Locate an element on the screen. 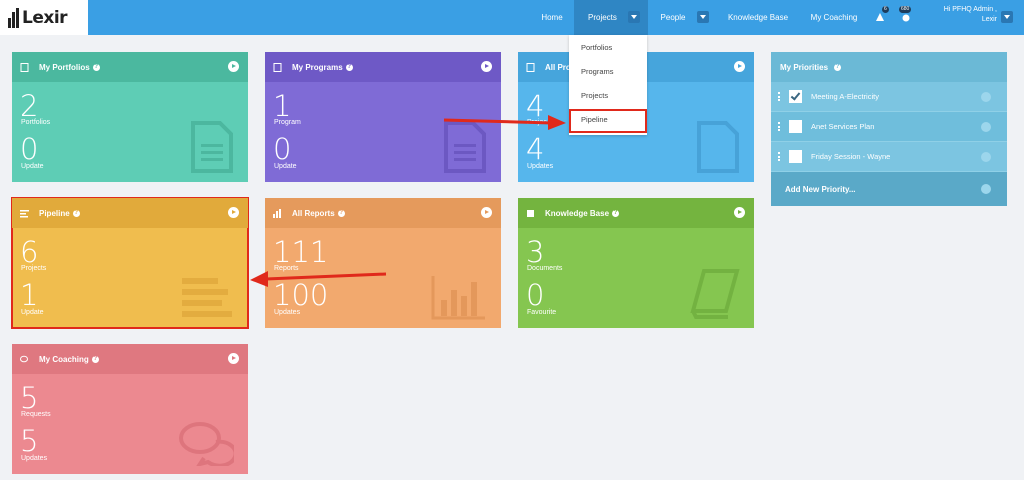  report-updates-count: 100 is located at coordinates (301, 295).